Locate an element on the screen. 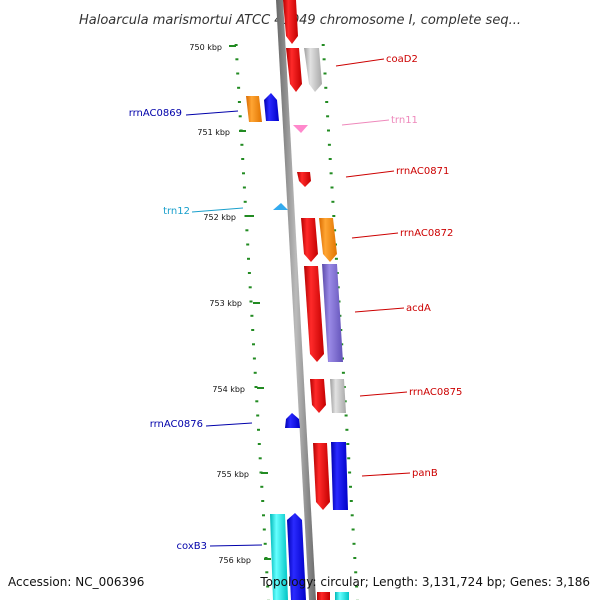  gene-feature-coxB3-cog is located at coordinates (279, 557).